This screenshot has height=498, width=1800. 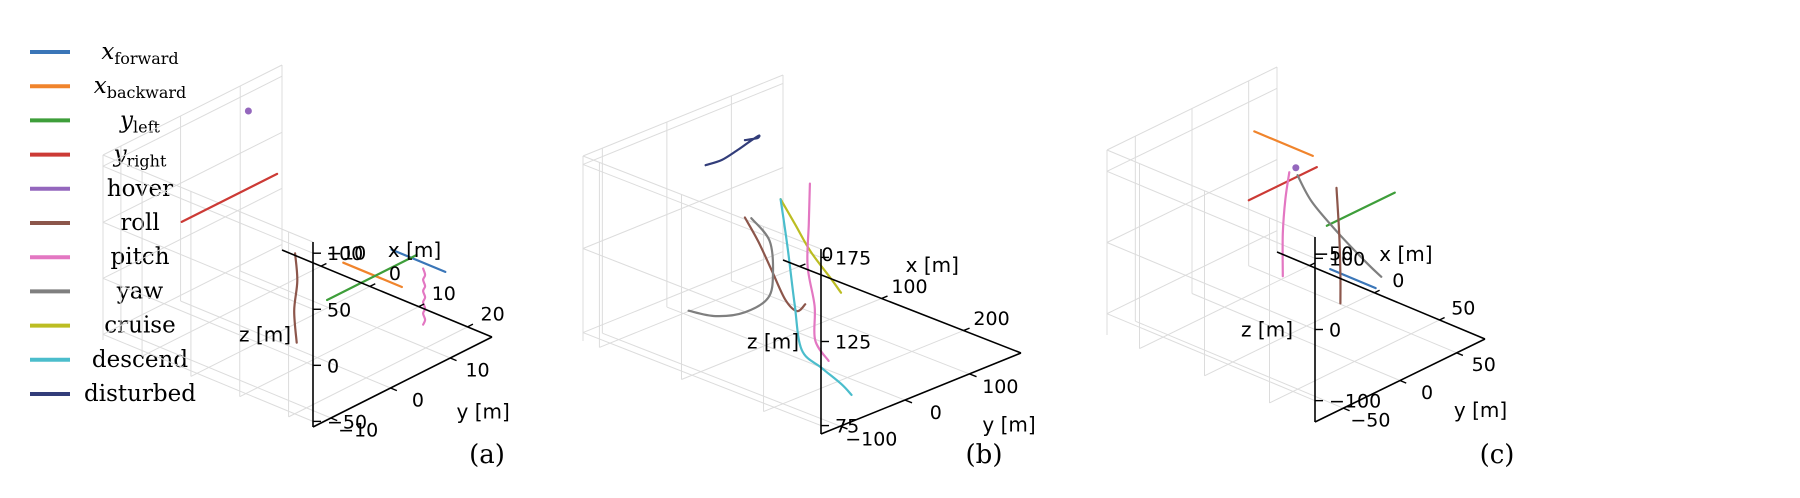 What do you see at coordinates (140, 360) in the screenshot?
I see `legend-label-descend: descend` at bounding box center [140, 360].